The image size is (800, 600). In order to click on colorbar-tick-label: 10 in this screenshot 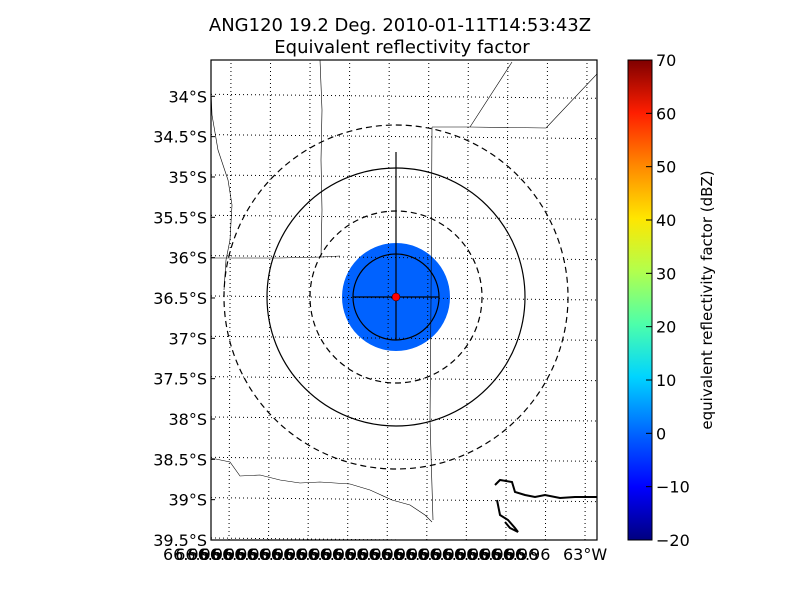, I will do `click(666, 380)`.